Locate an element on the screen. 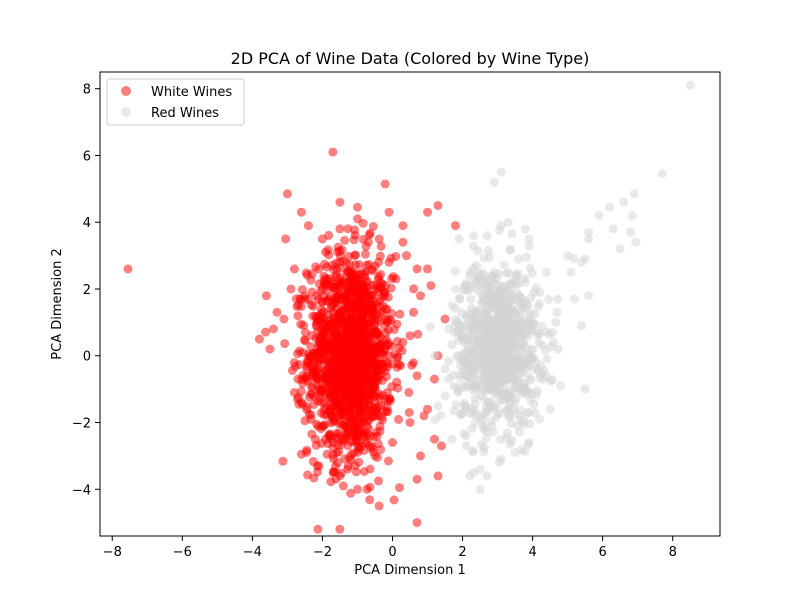 This screenshot has width=800, height=600. legend-box is located at coordinates (175, 102).